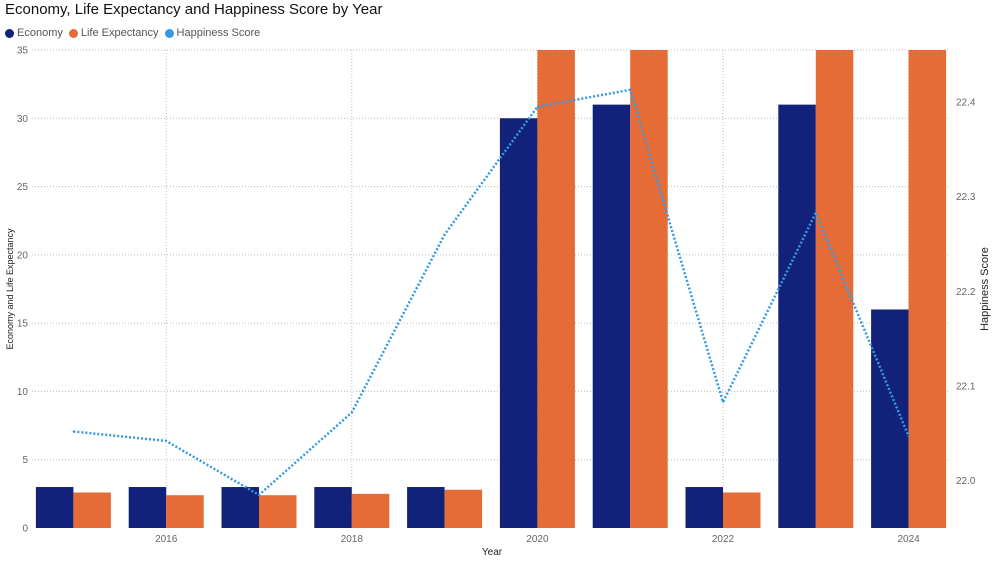 This screenshot has height=565, width=995. I want to click on legend-marker-happiness-score, so click(169, 33).